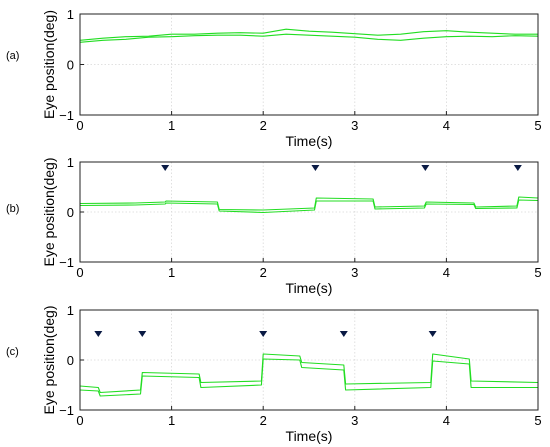  I want to click on panel-b-y-axis-label: Eye position(deg), so click(49, 212).